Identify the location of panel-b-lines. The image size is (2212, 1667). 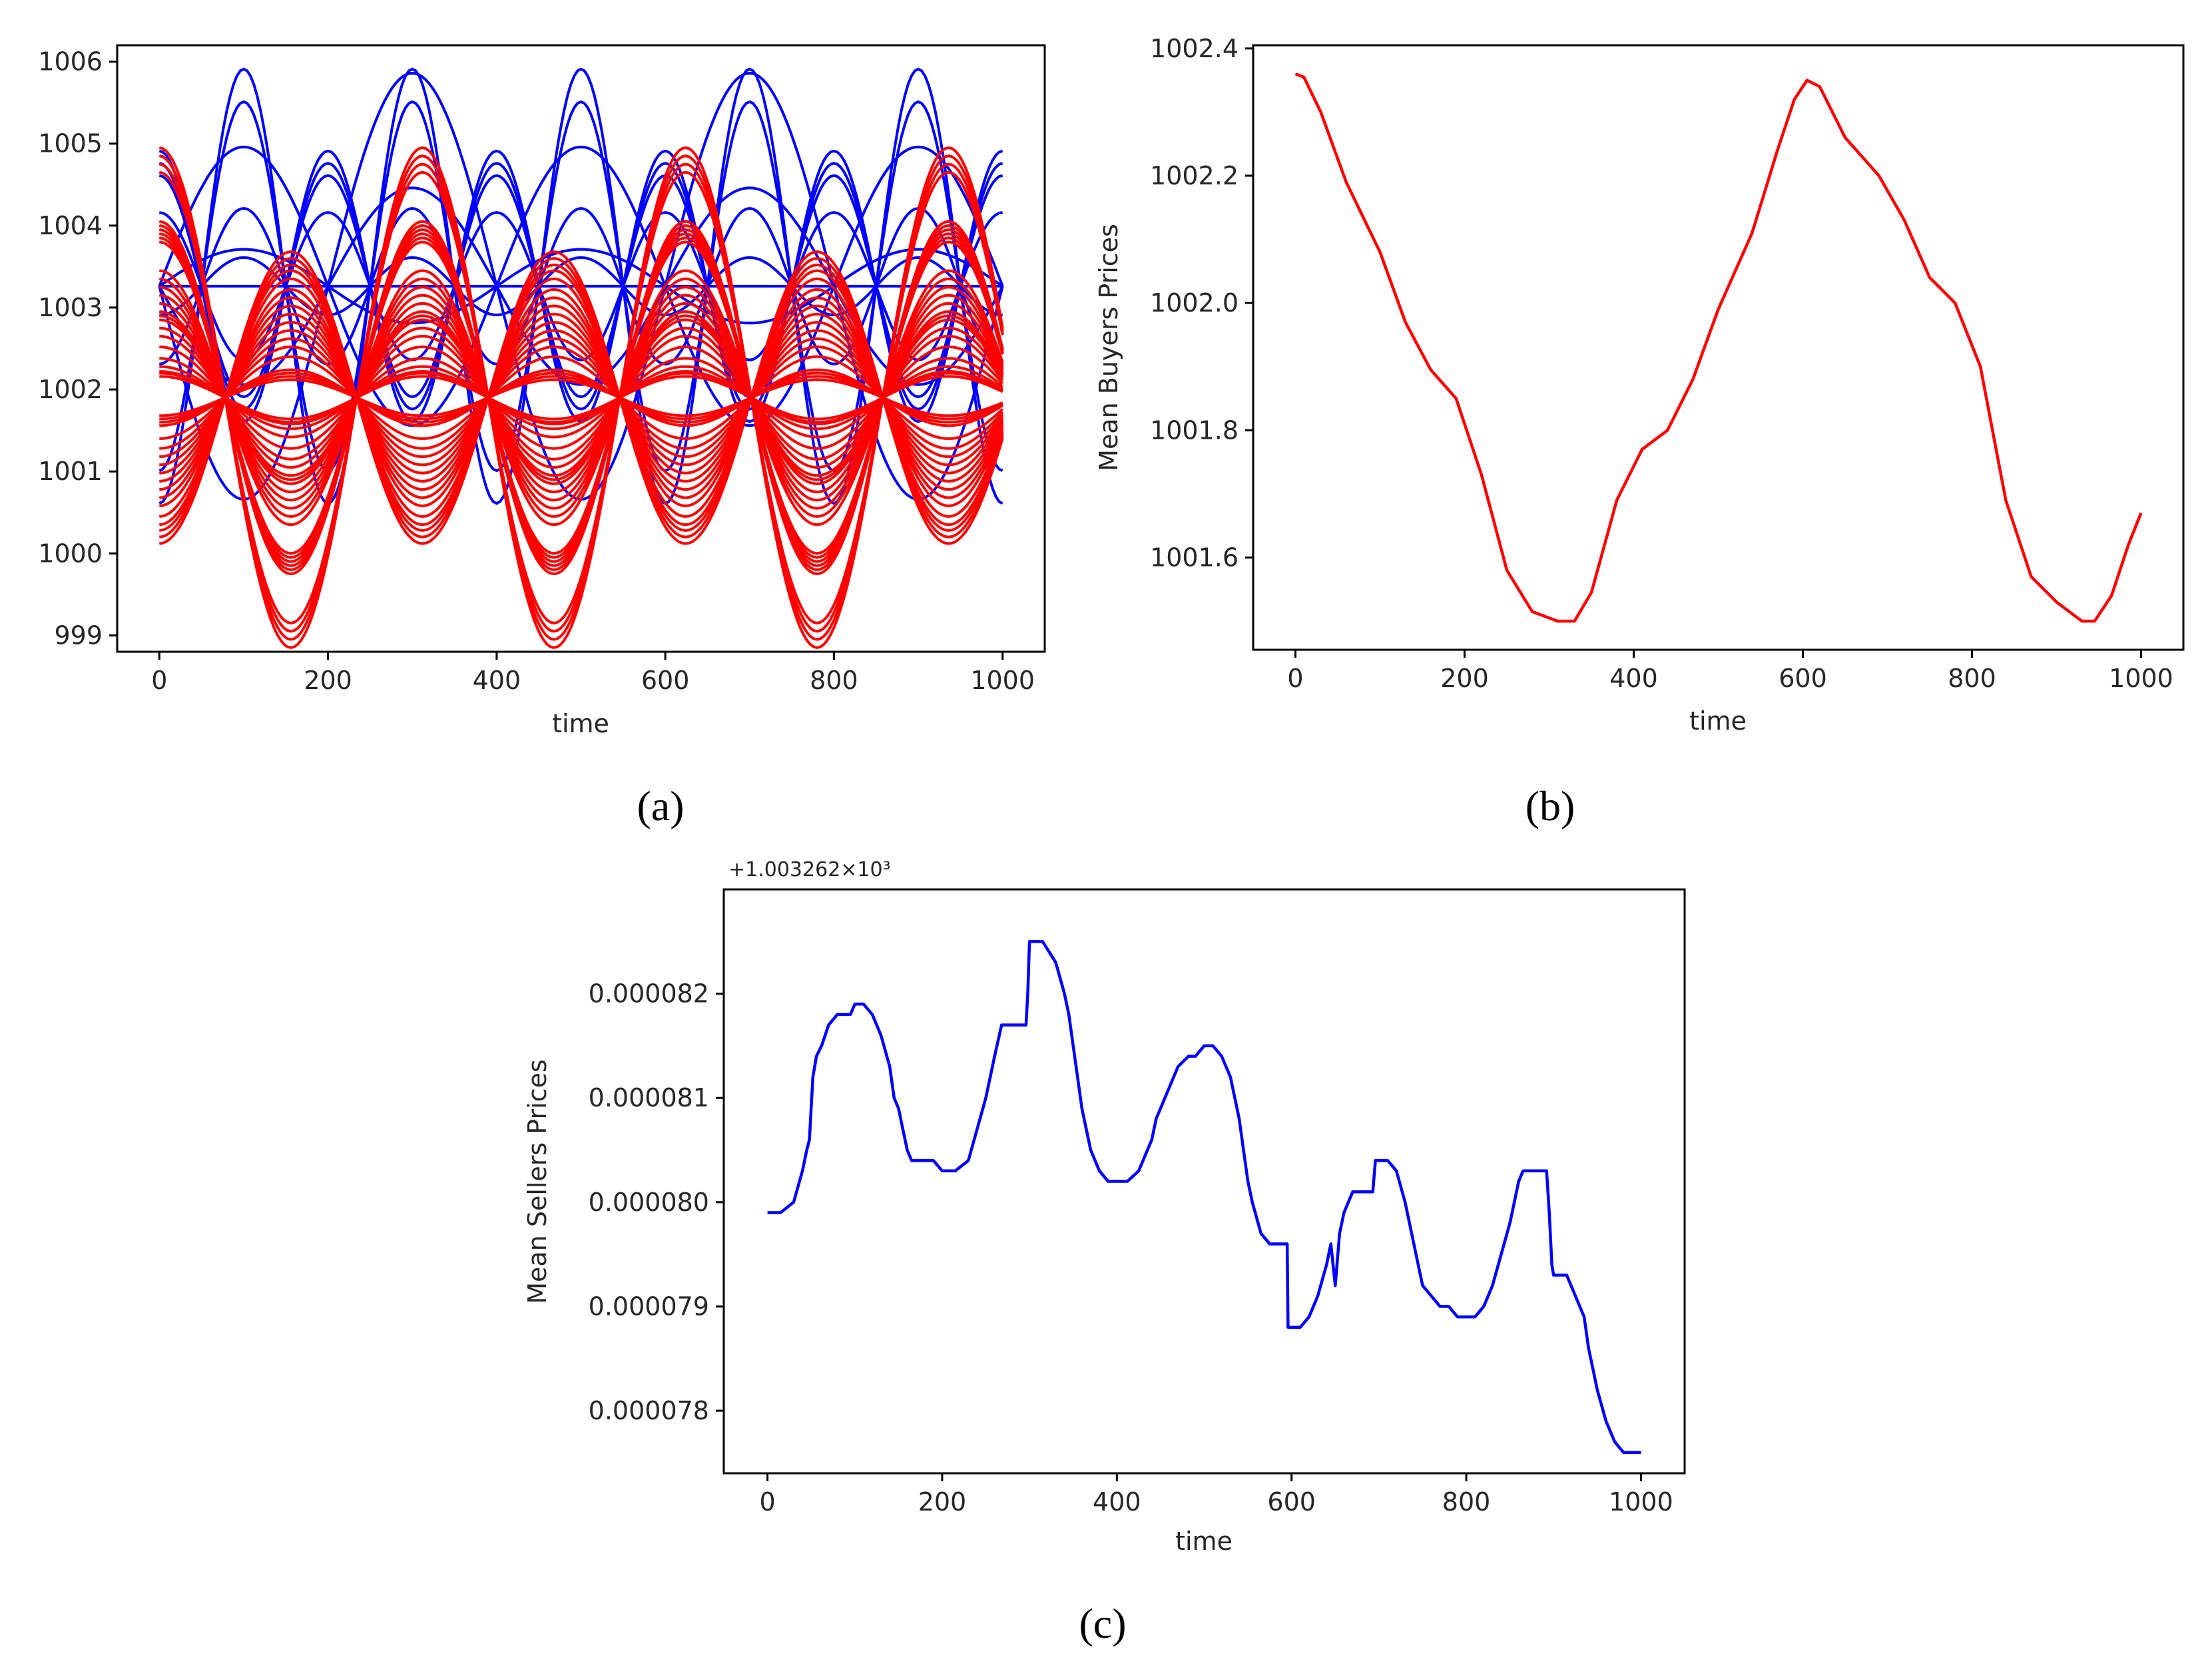
(1719, 347).